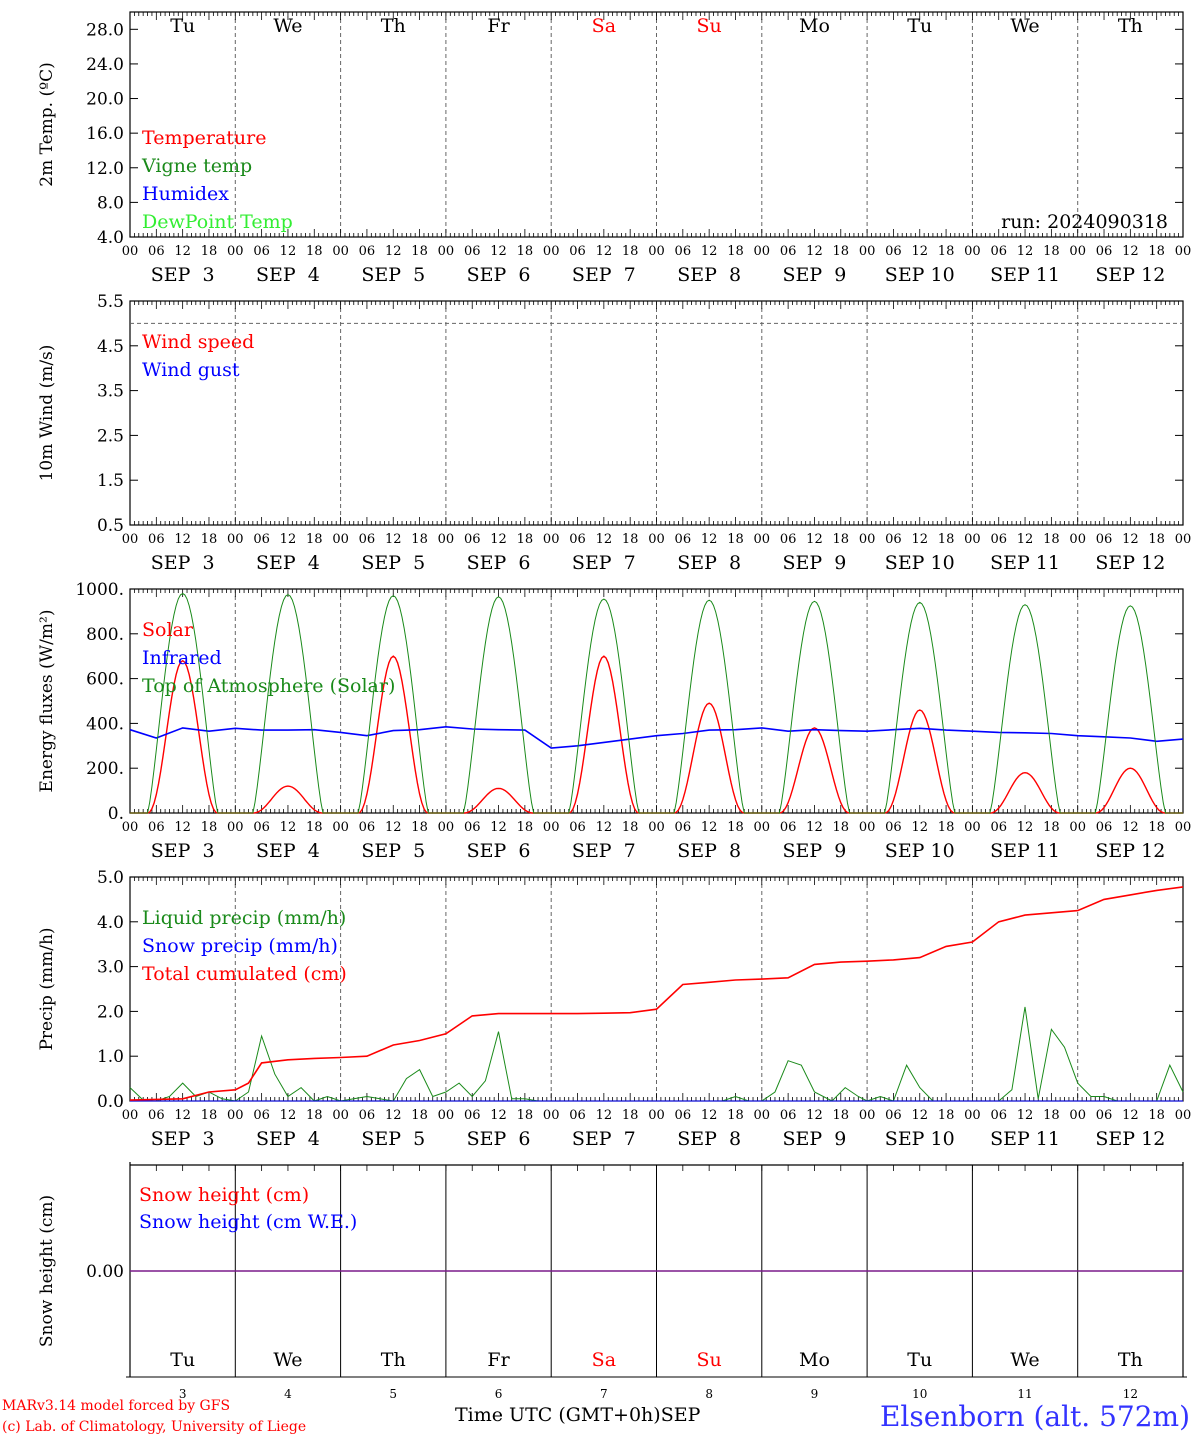 The image size is (1194, 1440). What do you see at coordinates (110, 1057) in the screenshot?
I see `y-tick-label: 1.0` at bounding box center [110, 1057].